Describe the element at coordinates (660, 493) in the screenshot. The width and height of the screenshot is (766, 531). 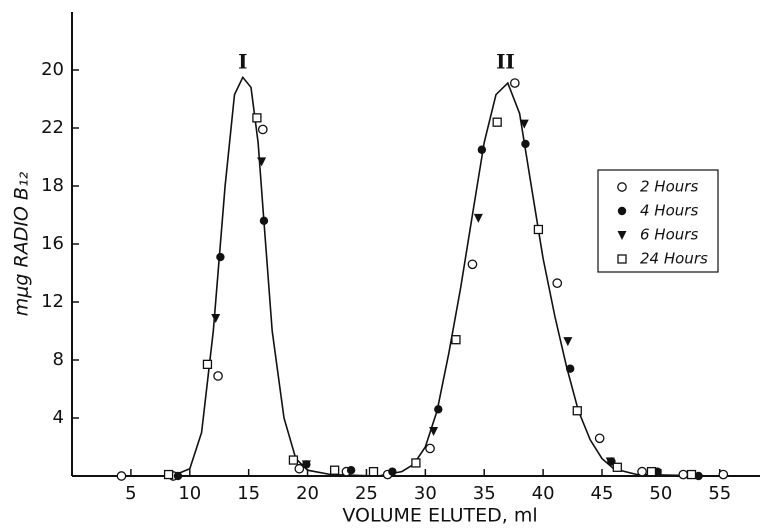
I see `x-tick-label: 50` at that location.